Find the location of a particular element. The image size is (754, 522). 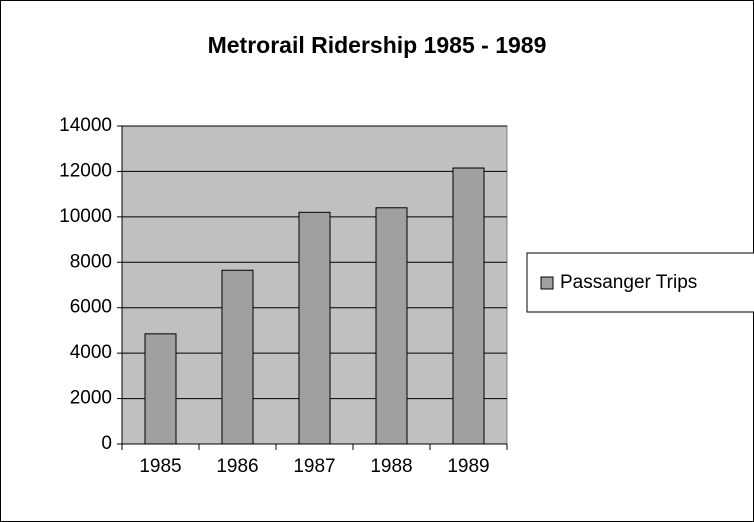

x-tick-label: 1987 is located at coordinates (314, 466).